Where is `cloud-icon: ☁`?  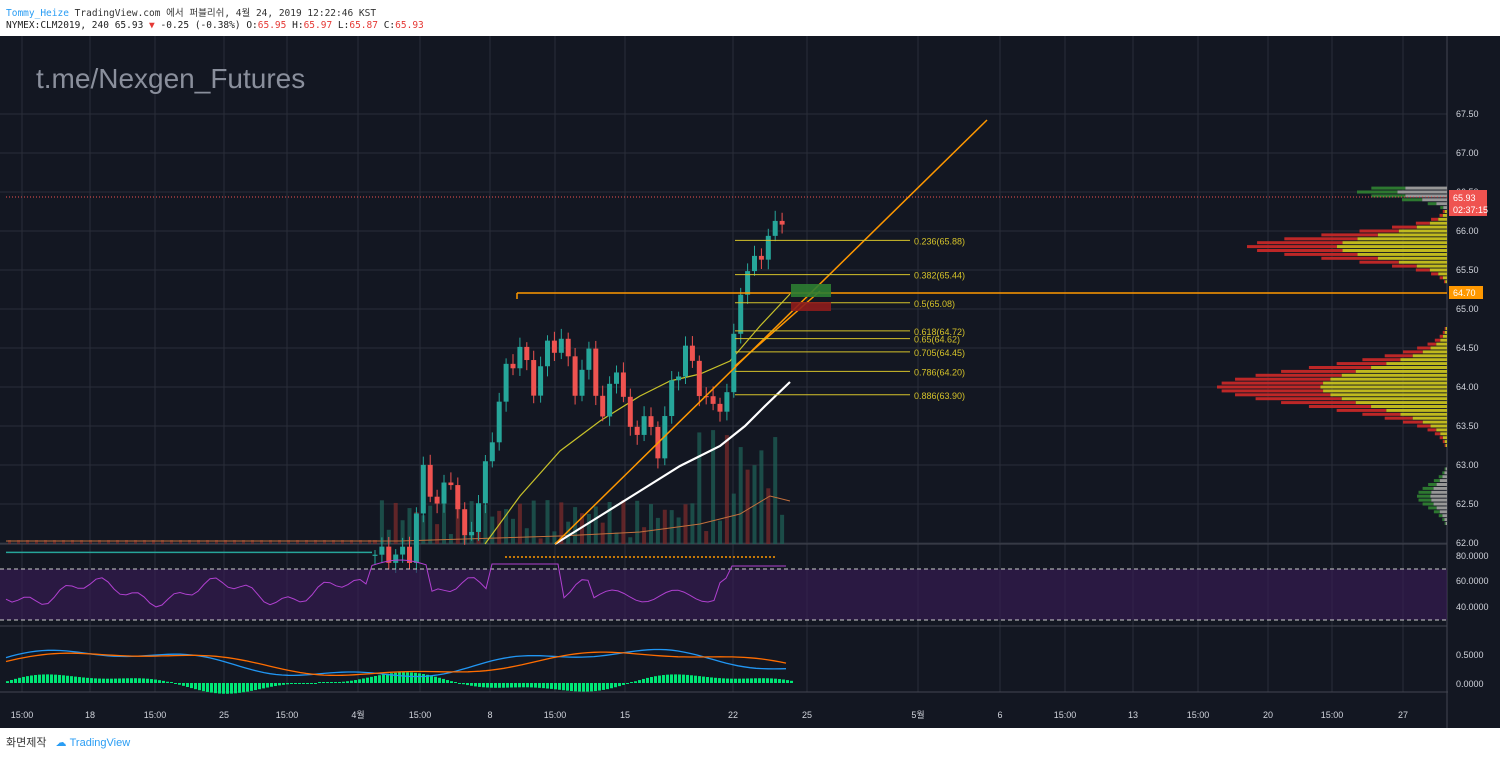
cloud-icon: ☁ is located at coordinates (61, 743).